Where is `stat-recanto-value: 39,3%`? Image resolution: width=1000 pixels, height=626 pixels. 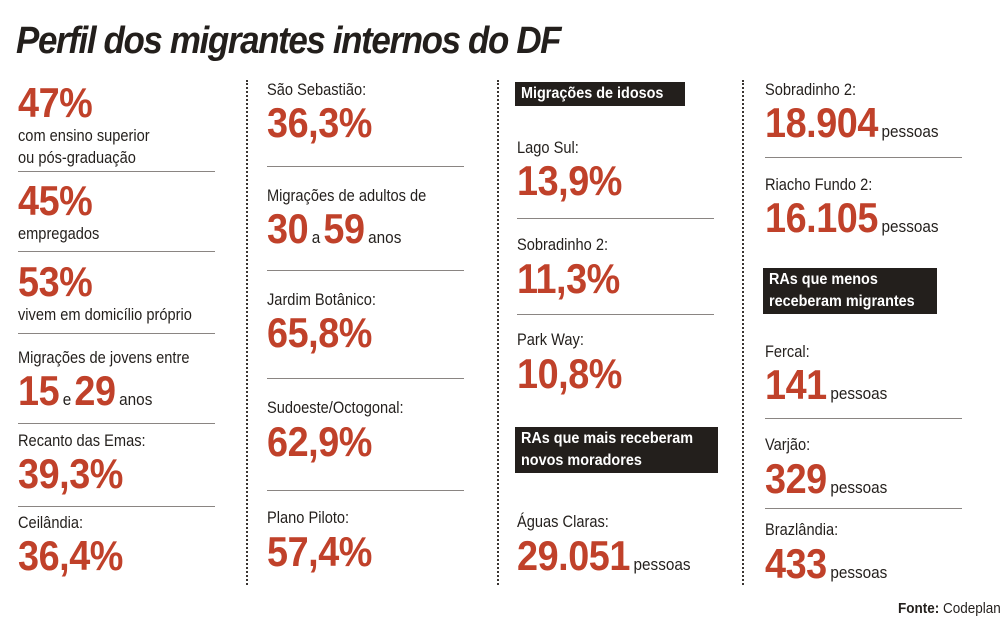 stat-recanto-value: 39,3% is located at coordinates (70, 473).